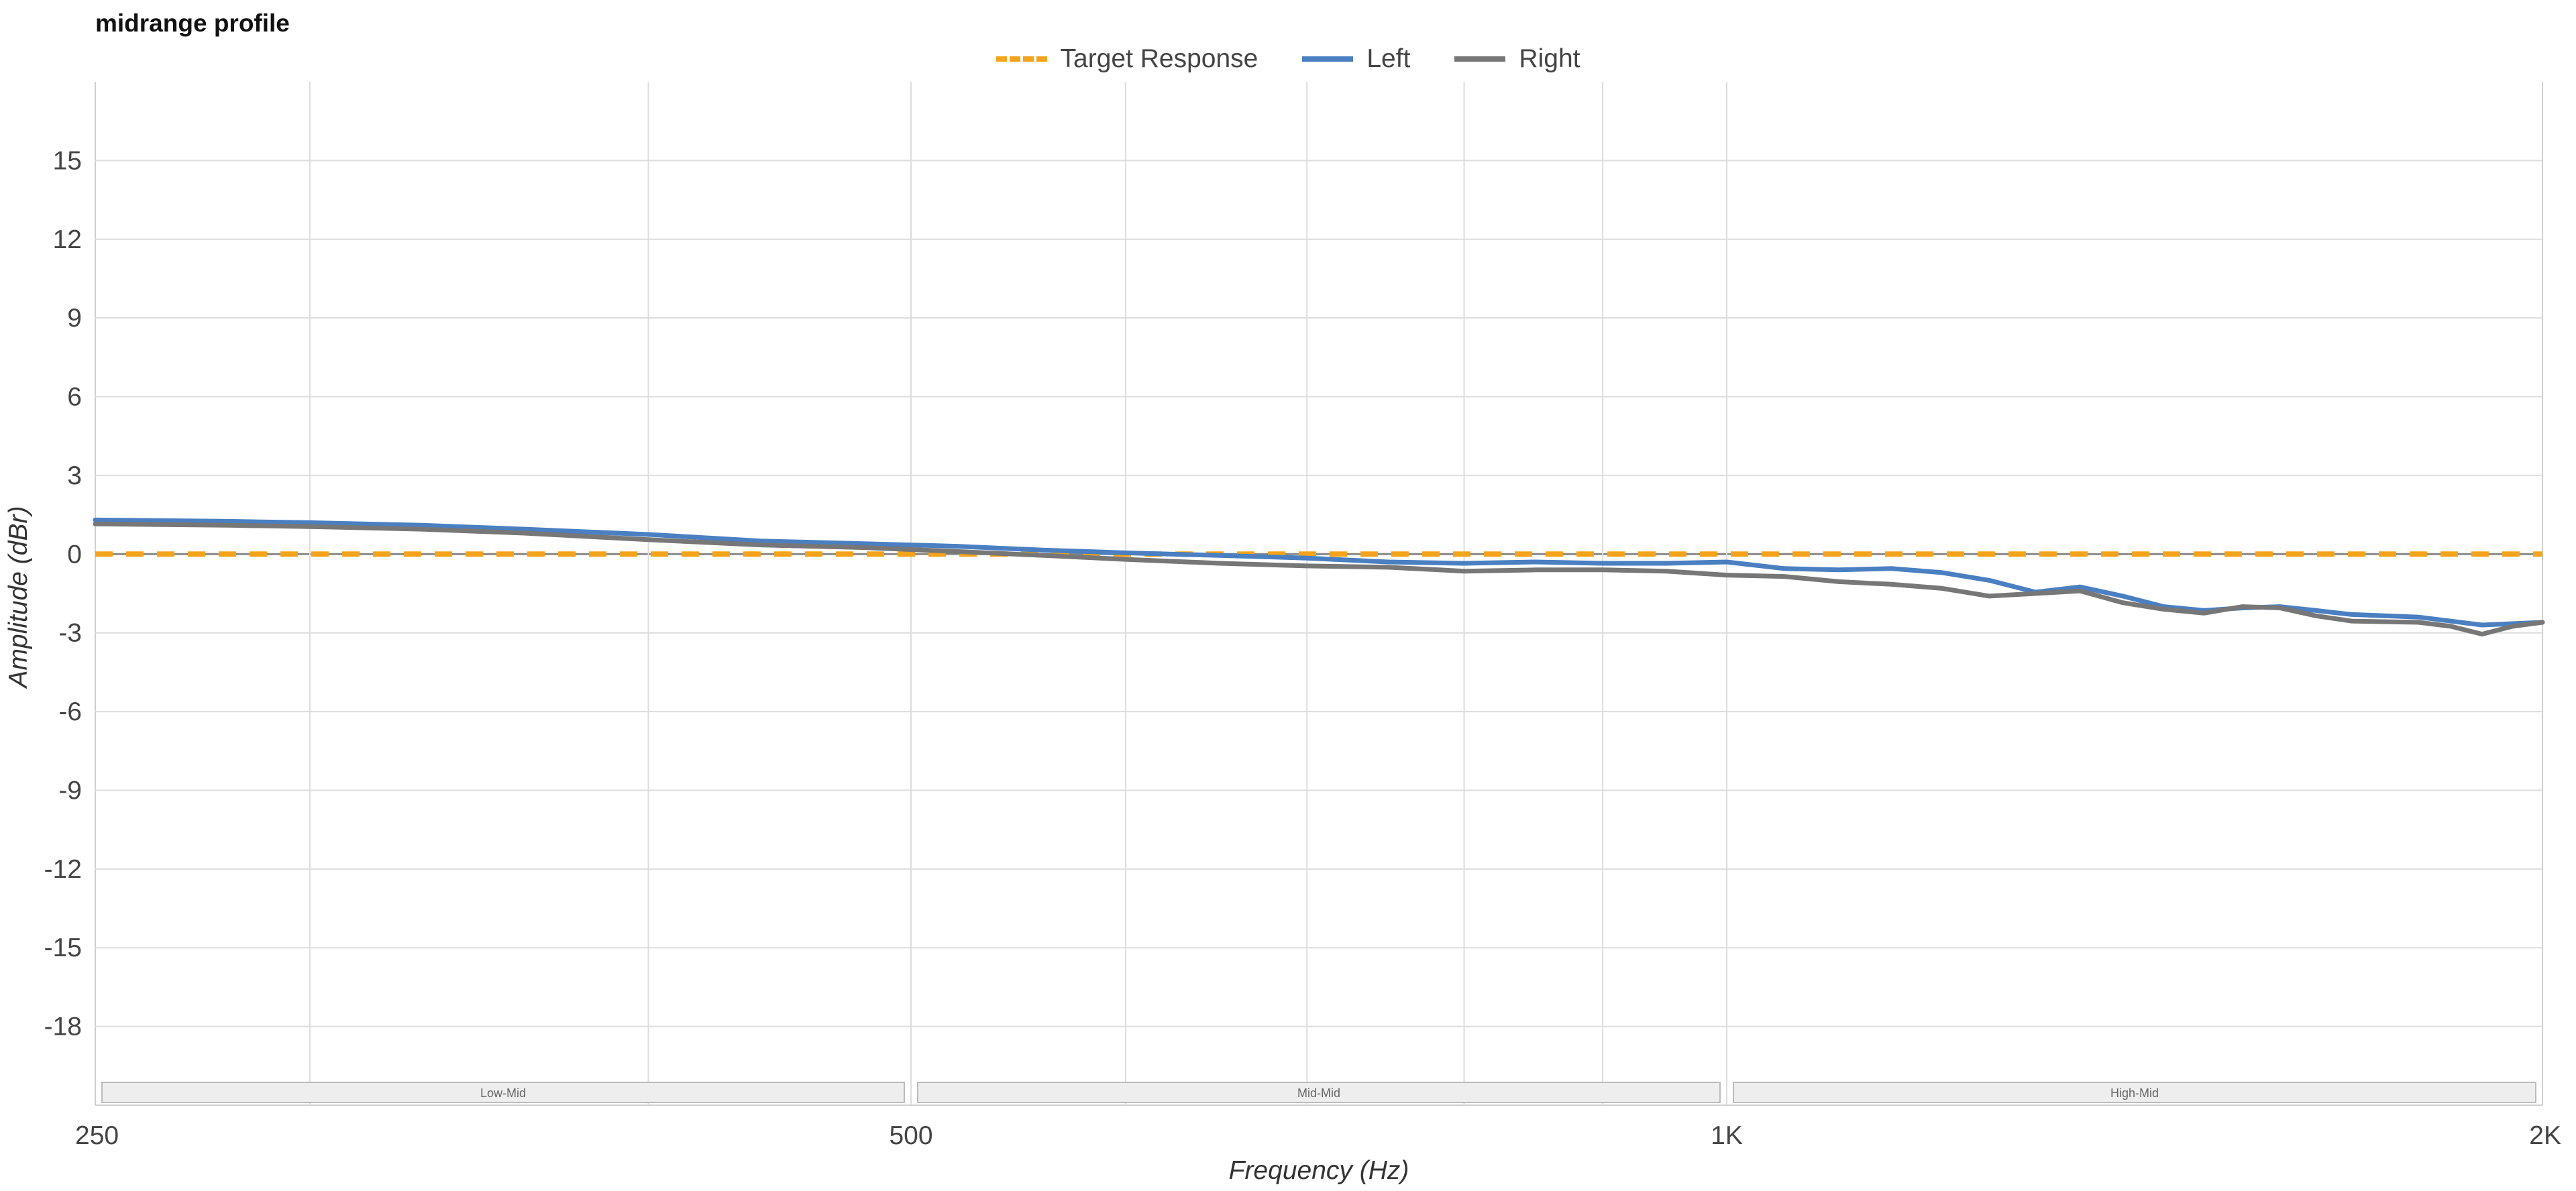 The height and width of the screenshot is (1191, 2576). I want to click on band-label: Low-Mid, so click(503, 1093).